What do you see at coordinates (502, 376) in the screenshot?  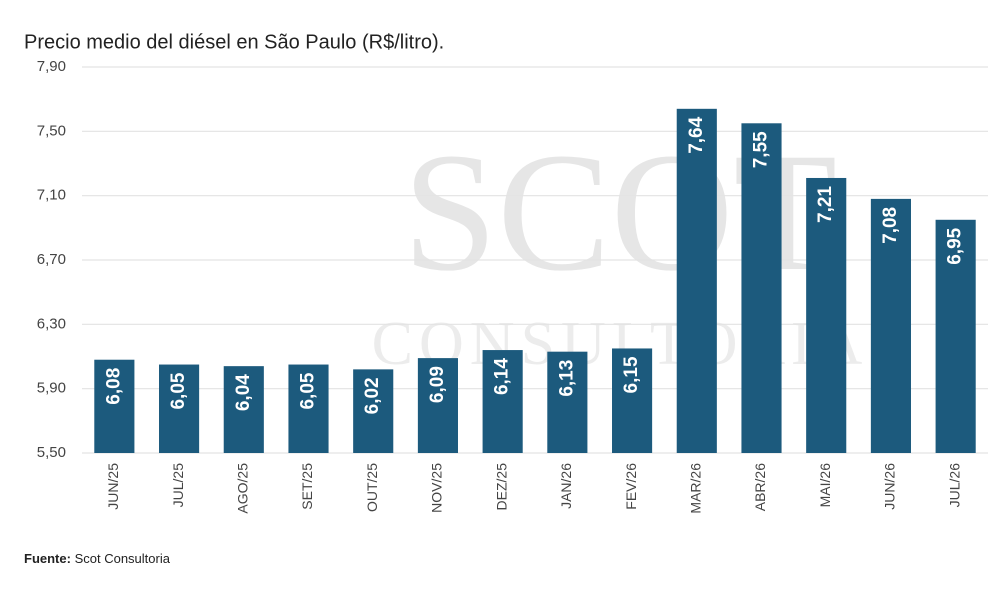 I see `value-label: 6,14` at bounding box center [502, 376].